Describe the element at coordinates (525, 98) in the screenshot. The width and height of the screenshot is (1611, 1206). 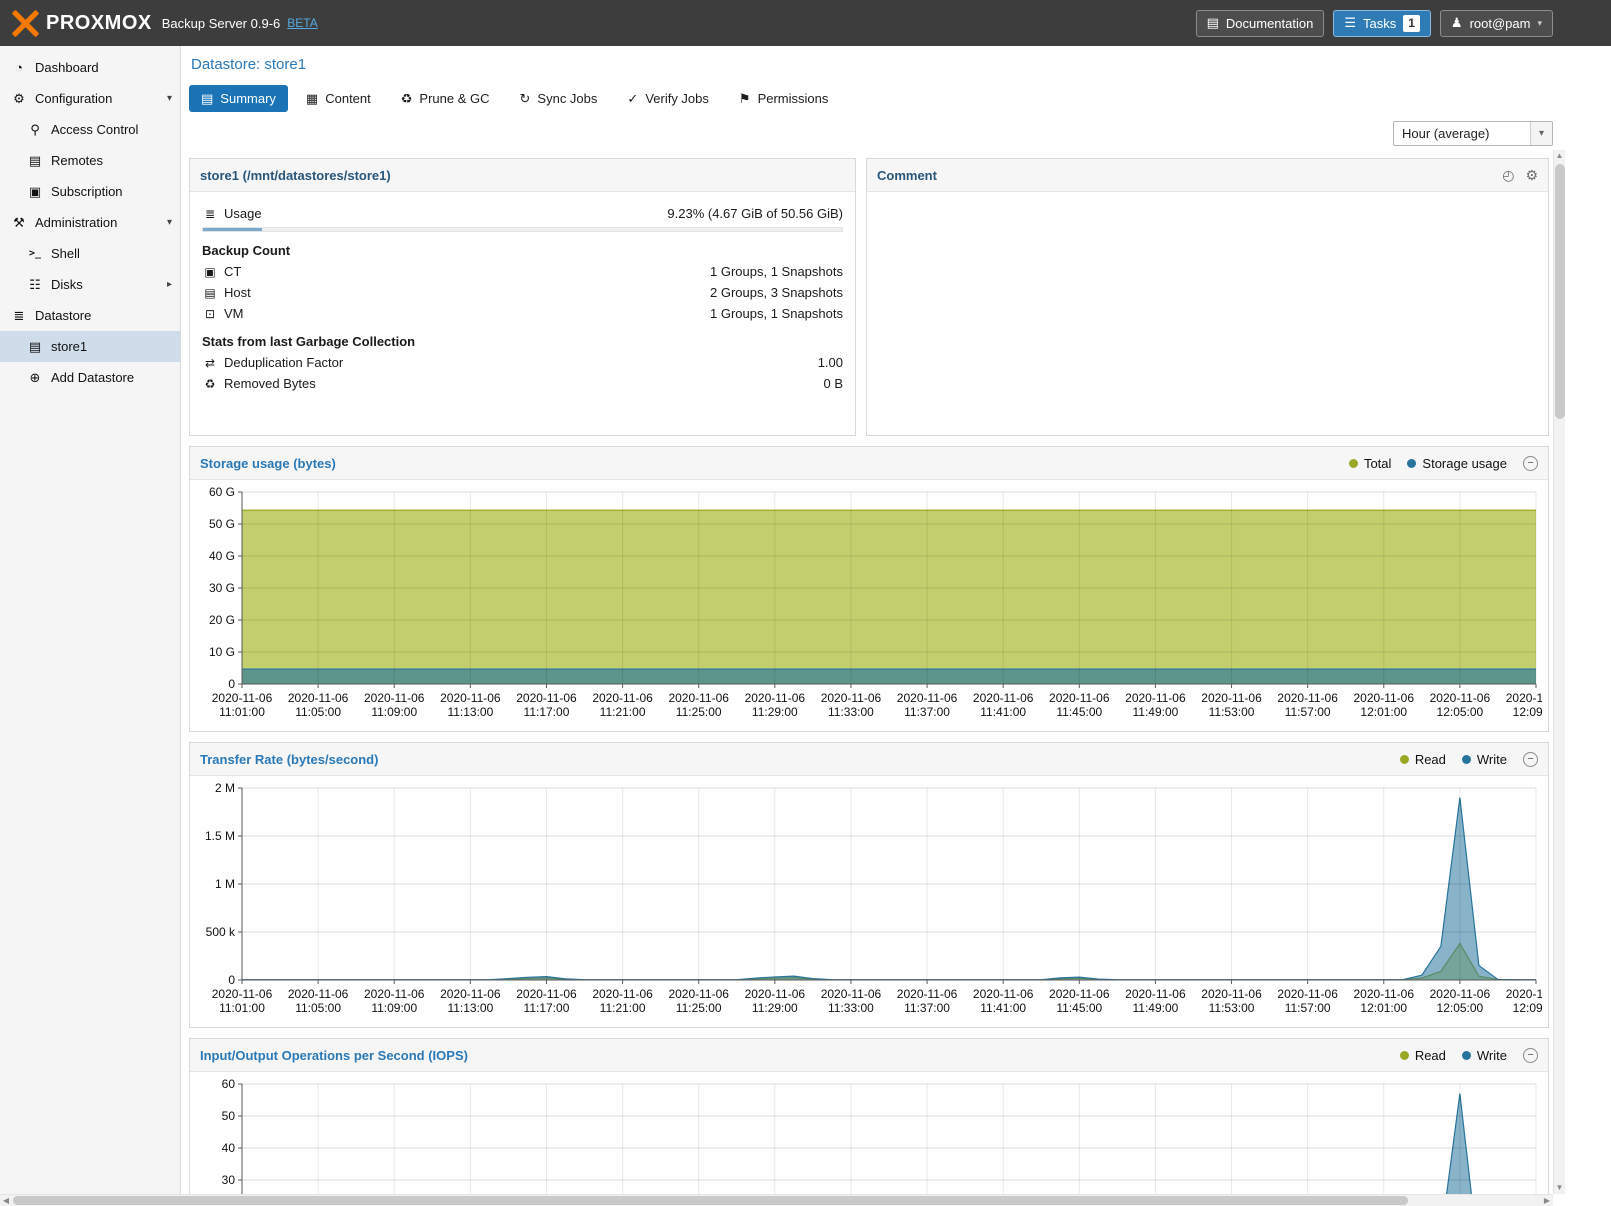
I see `sync-icon: ↻` at that location.